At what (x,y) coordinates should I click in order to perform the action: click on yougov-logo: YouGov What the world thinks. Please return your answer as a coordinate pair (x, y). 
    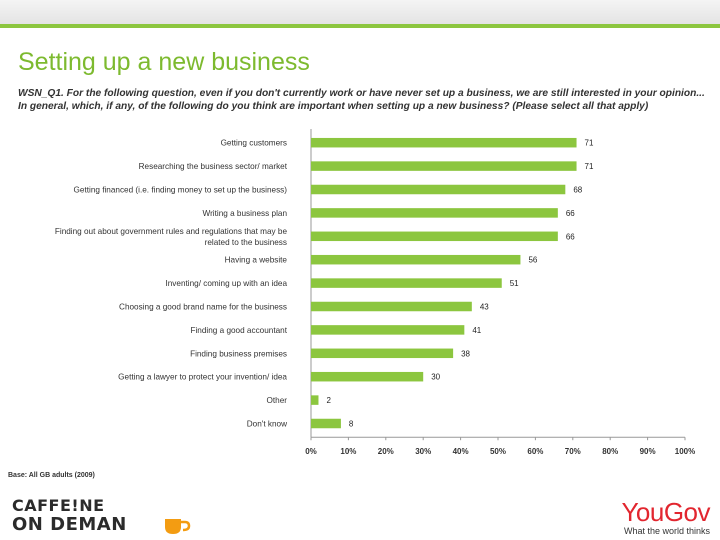
    Looking at the image, I should click on (665, 517).